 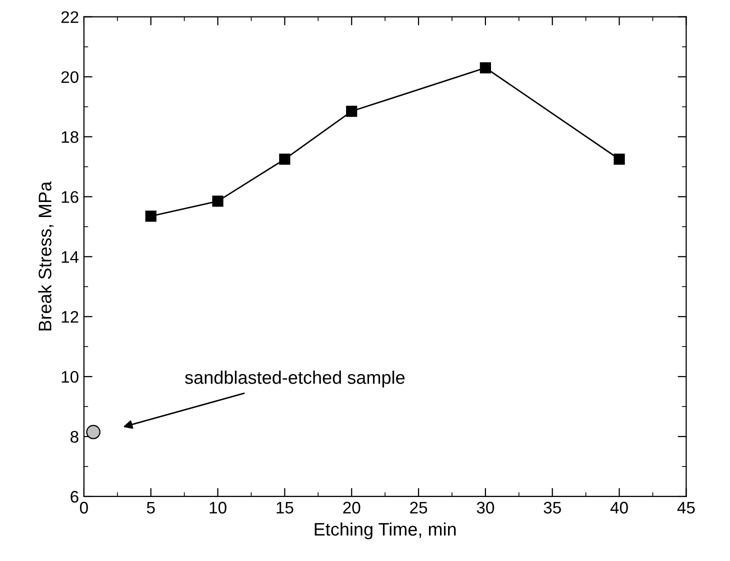 What do you see at coordinates (70, 376) in the screenshot?
I see `y-tick-label: 10` at bounding box center [70, 376].